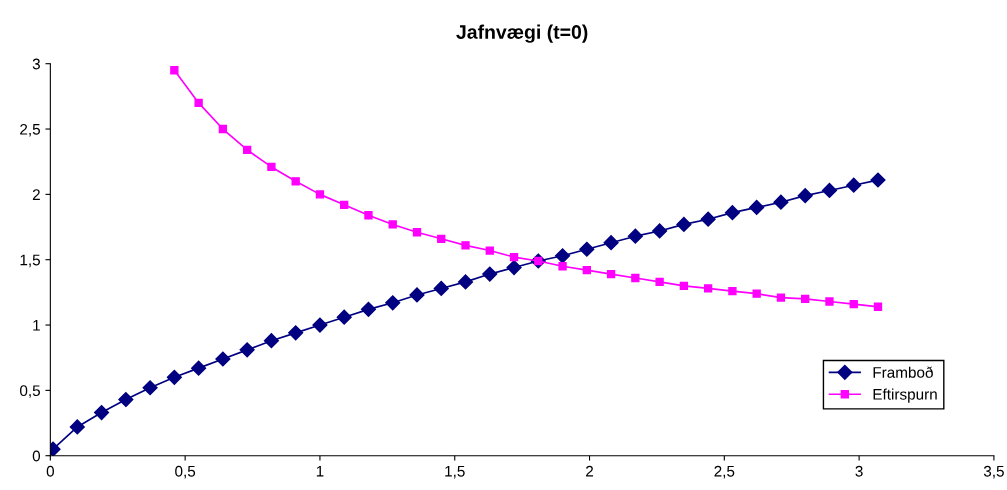  Describe the element at coordinates (455, 472) in the screenshot. I see `x-tick-label: 1,5` at that location.